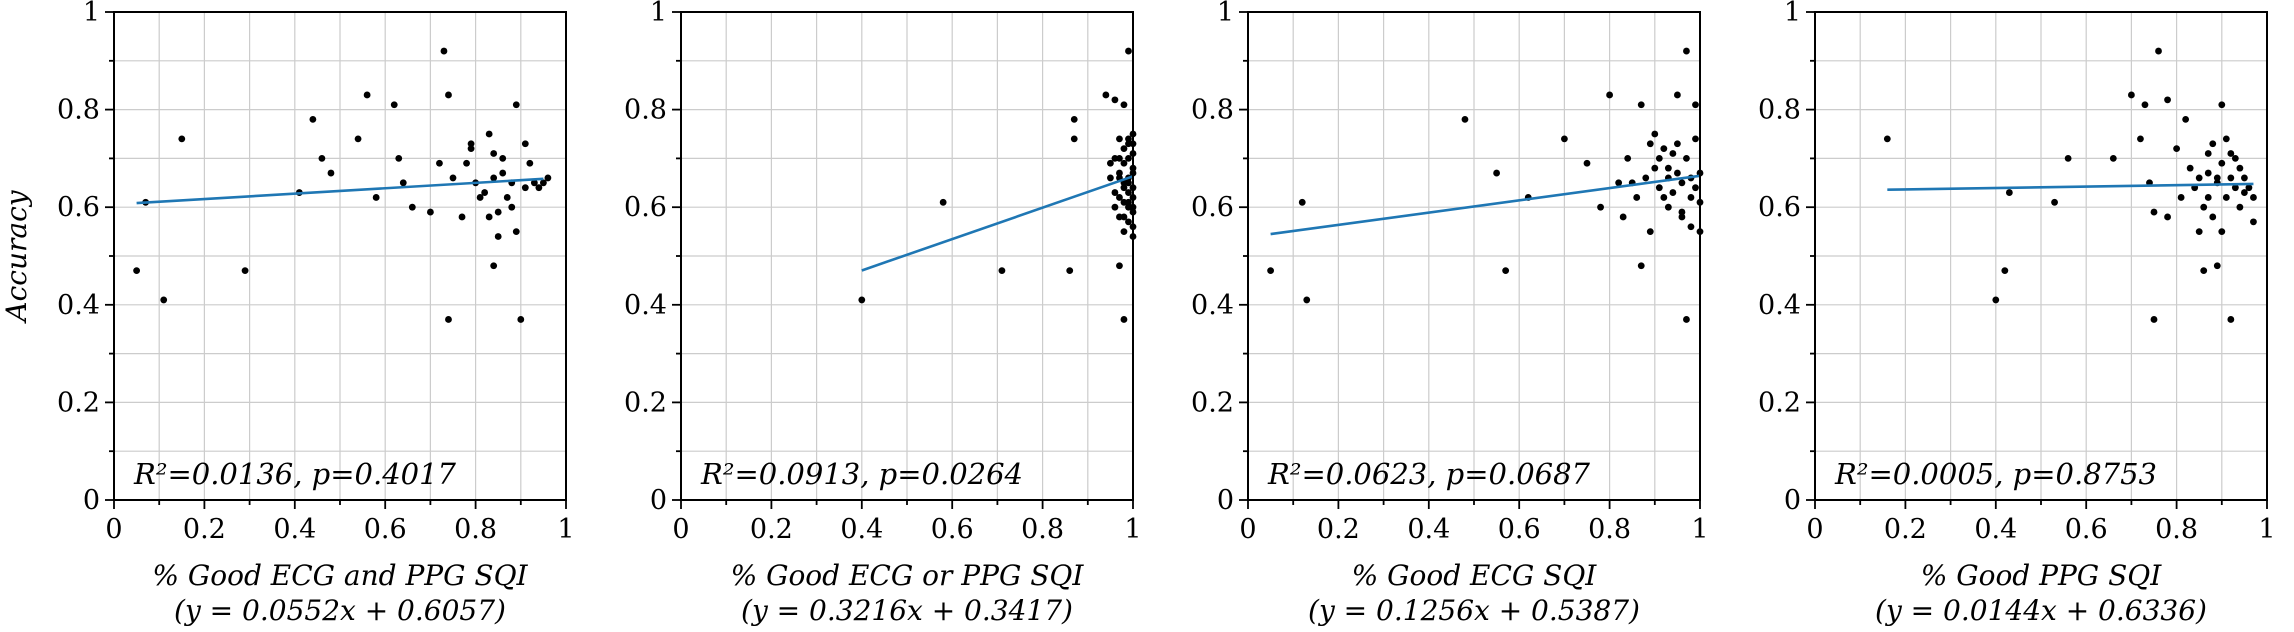 This screenshot has height=632, width=2294. I want to click on y-tick-label: 0.4, so click(1212, 305).